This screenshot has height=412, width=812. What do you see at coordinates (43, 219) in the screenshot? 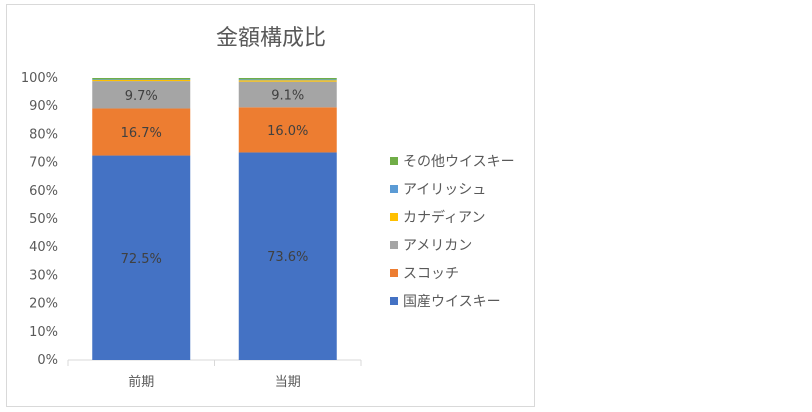
I see `y-tick-label: 50%` at bounding box center [43, 219].